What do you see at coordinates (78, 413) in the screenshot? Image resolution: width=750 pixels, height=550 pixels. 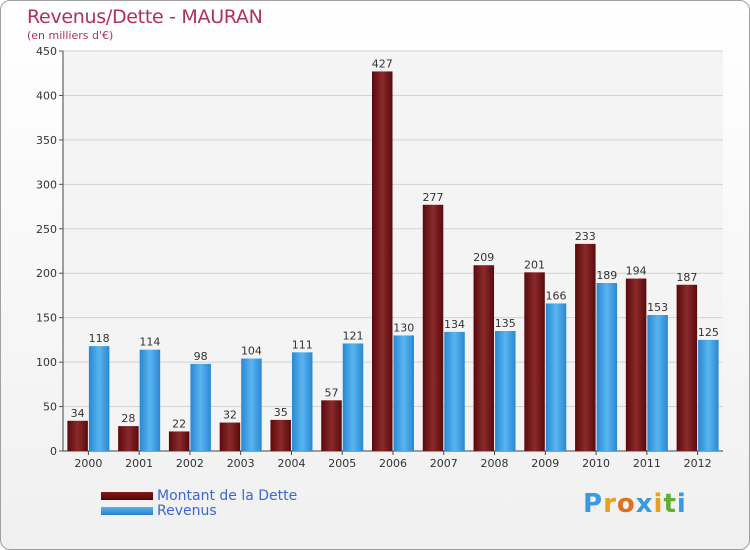 I see `data-label-dette: 34` at bounding box center [78, 413].